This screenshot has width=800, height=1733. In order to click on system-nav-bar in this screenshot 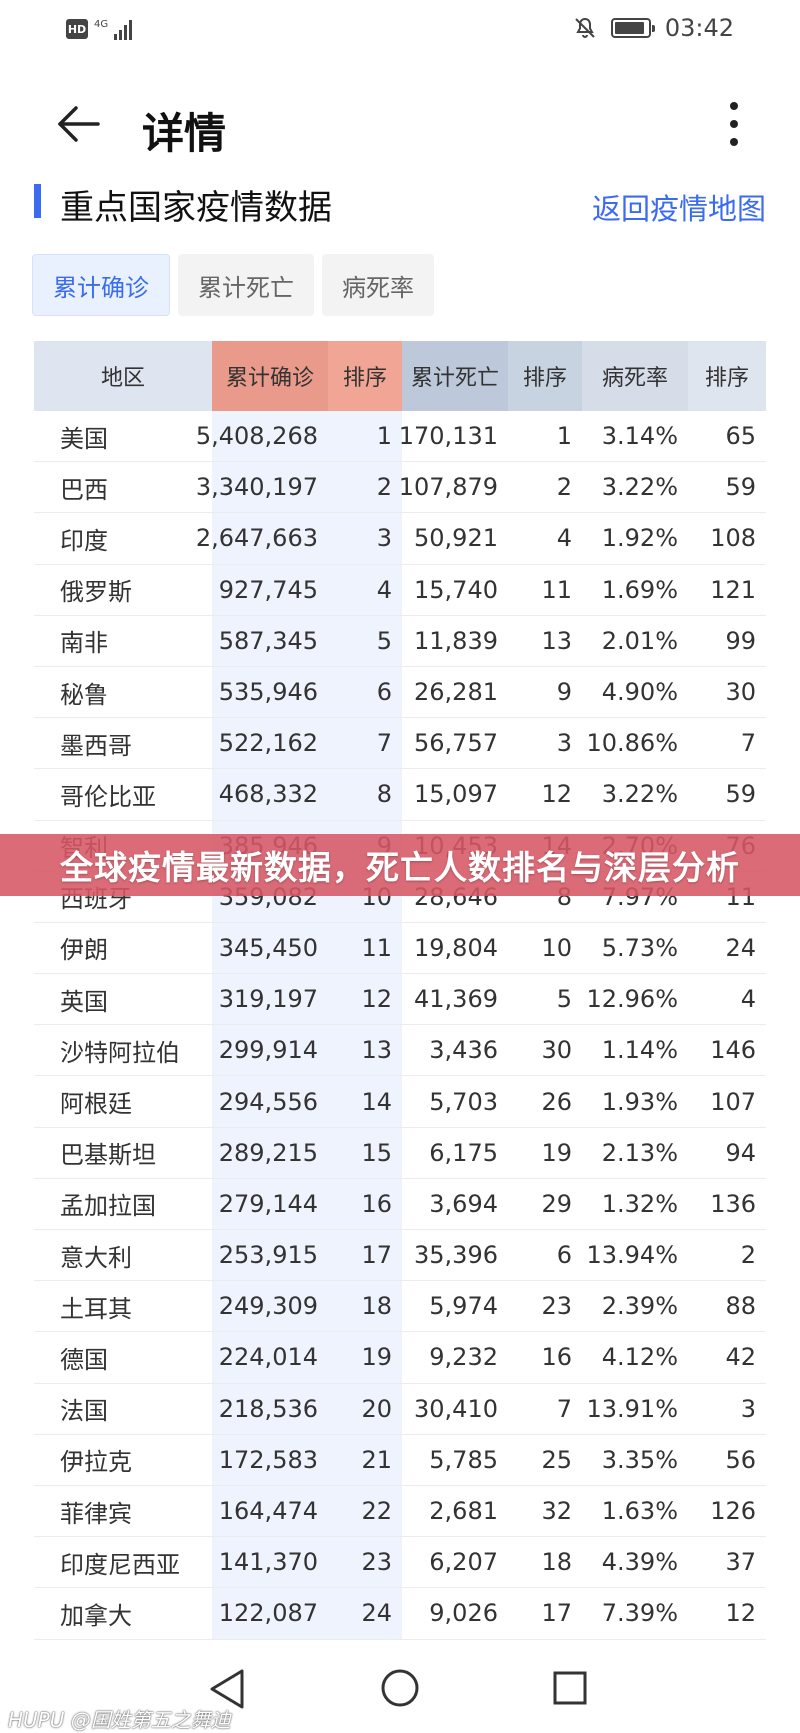, I will do `click(400, 1691)`.